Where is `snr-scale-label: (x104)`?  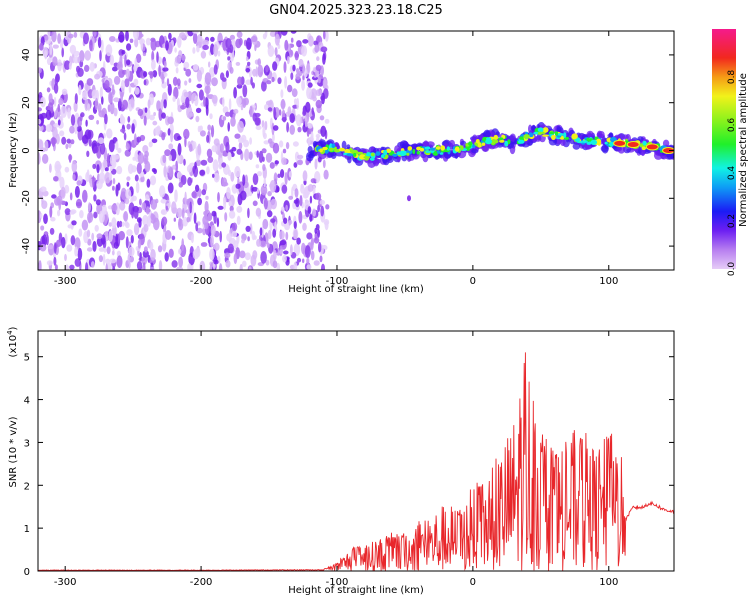 snr-scale-label: (x104) is located at coordinates (12, 341).